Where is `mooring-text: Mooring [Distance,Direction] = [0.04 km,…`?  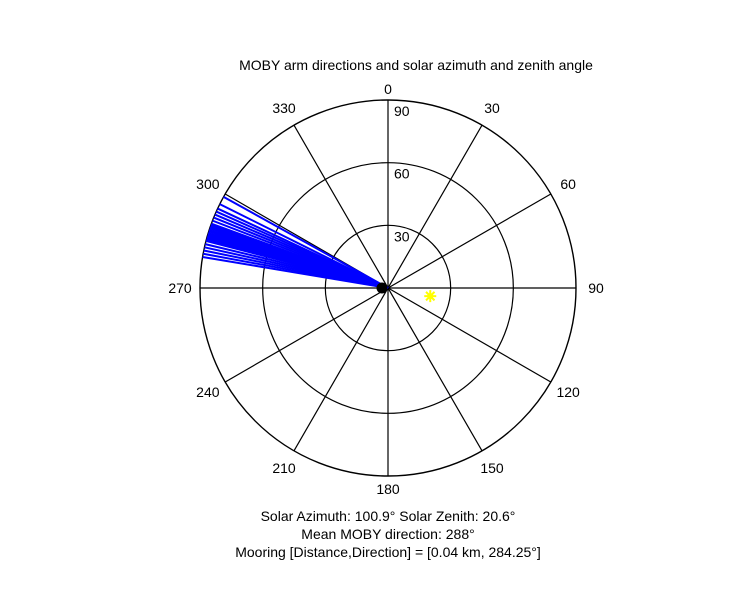
mooring-text: Mooring [Distance,Direction] = [0.04 km,… is located at coordinates (388, 552).